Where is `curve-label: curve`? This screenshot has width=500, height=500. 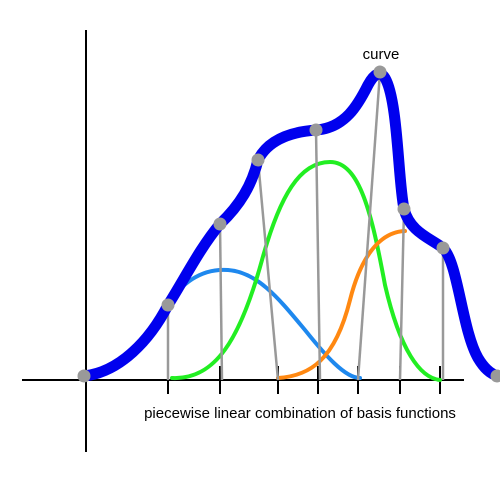
curve-label: curve is located at coordinates (381, 54).